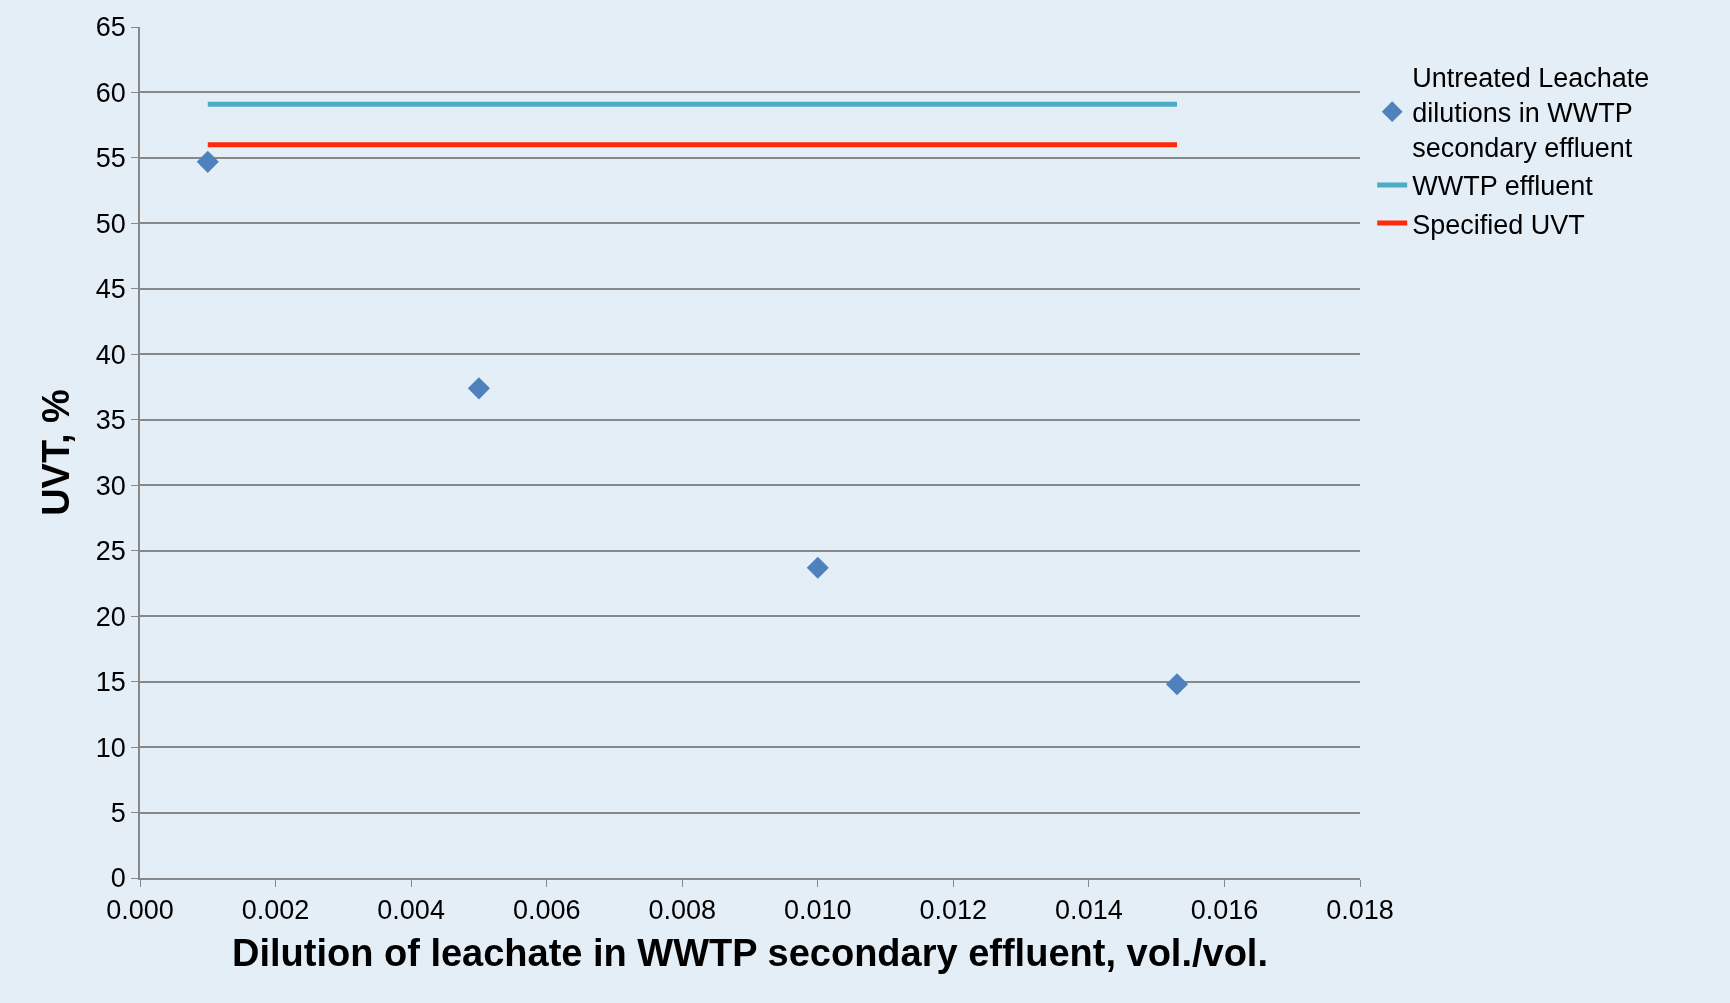  Describe the element at coordinates (1531, 113) in the screenshot. I see `legend-label: Untreated Leachate dilutions in WWTP secondary effluent` at that location.